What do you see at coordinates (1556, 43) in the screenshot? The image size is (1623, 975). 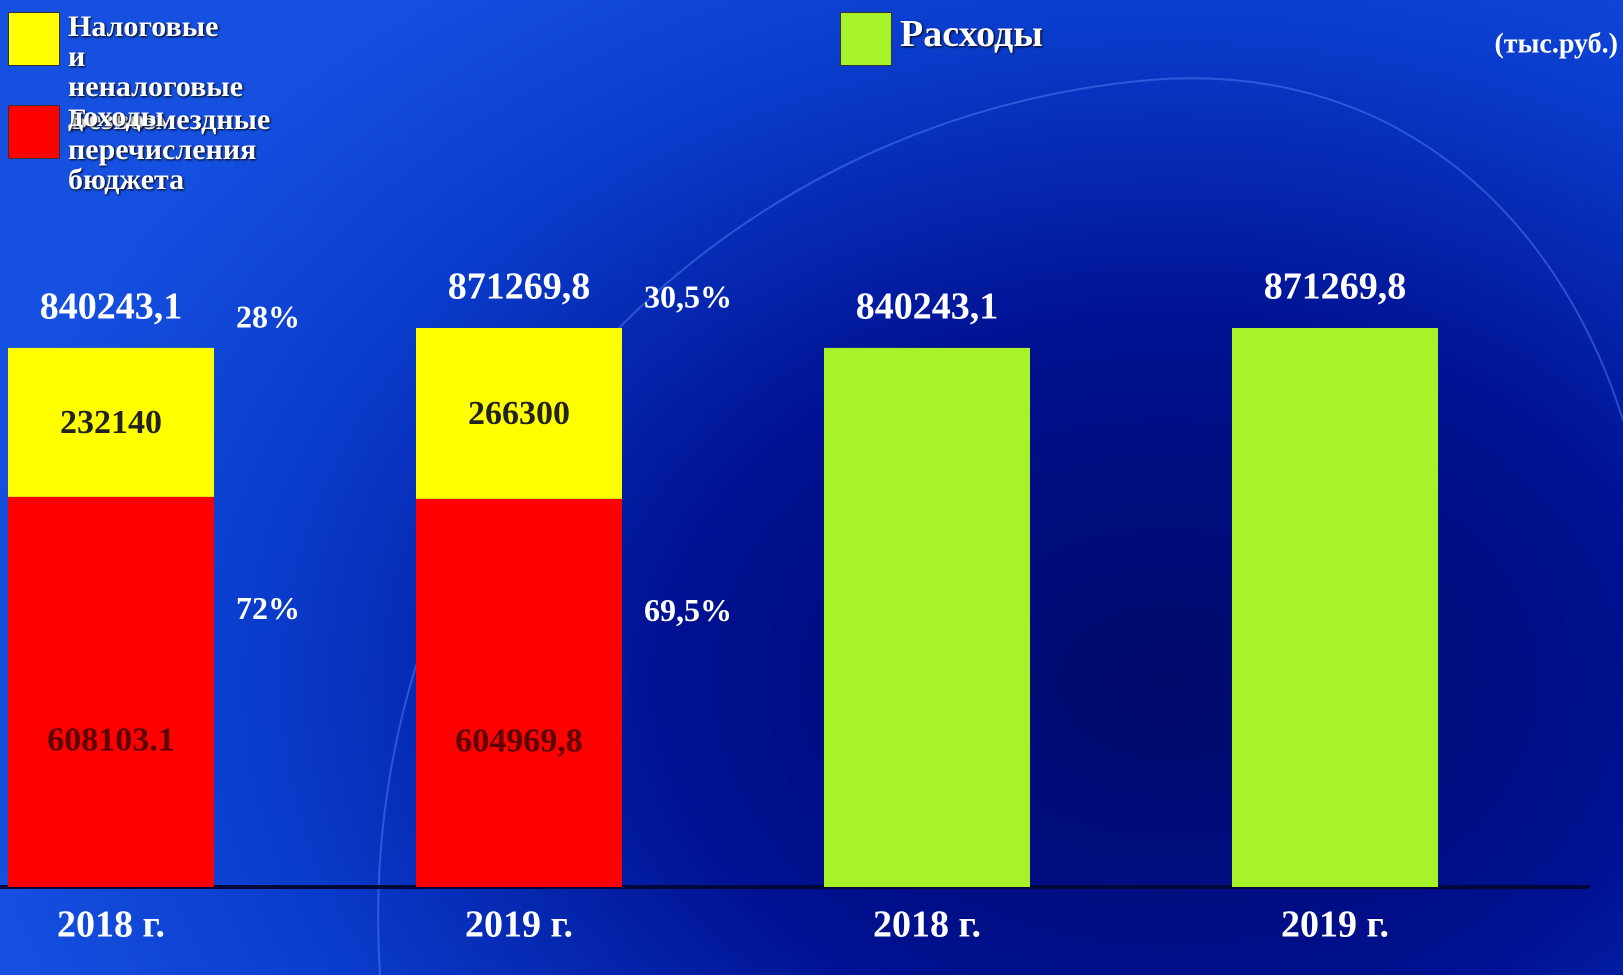 I see `unit: (тыс.руб.)` at bounding box center [1556, 43].